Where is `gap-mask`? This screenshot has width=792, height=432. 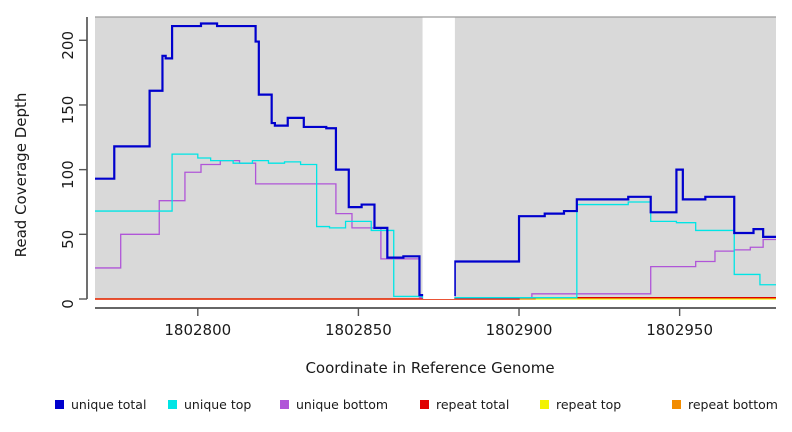
gap-mask is located at coordinates (439, 158).